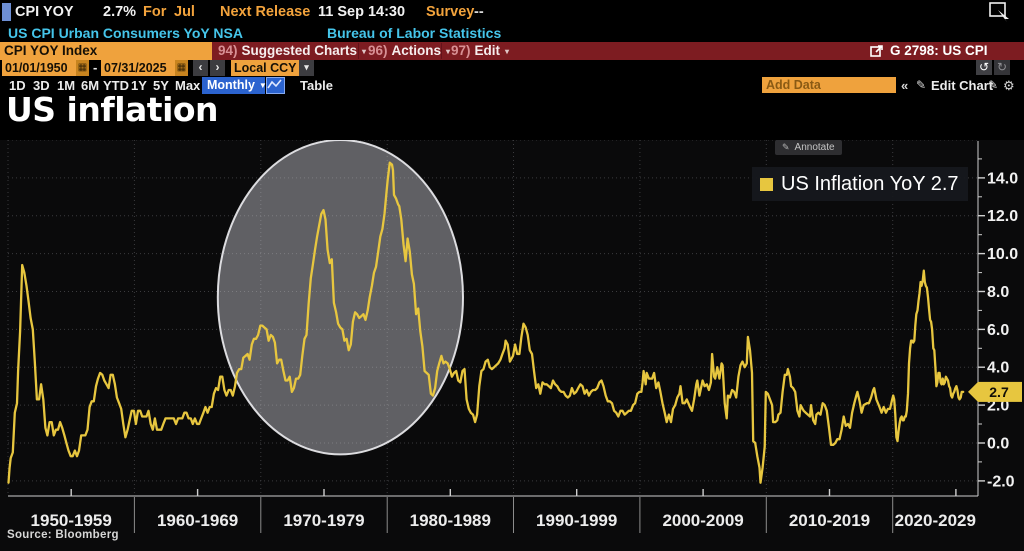 This screenshot has height=551, width=1024. What do you see at coordinates (138, 68) in the screenshot?
I see `end-date-input: 07/31/2025` at bounding box center [138, 68].